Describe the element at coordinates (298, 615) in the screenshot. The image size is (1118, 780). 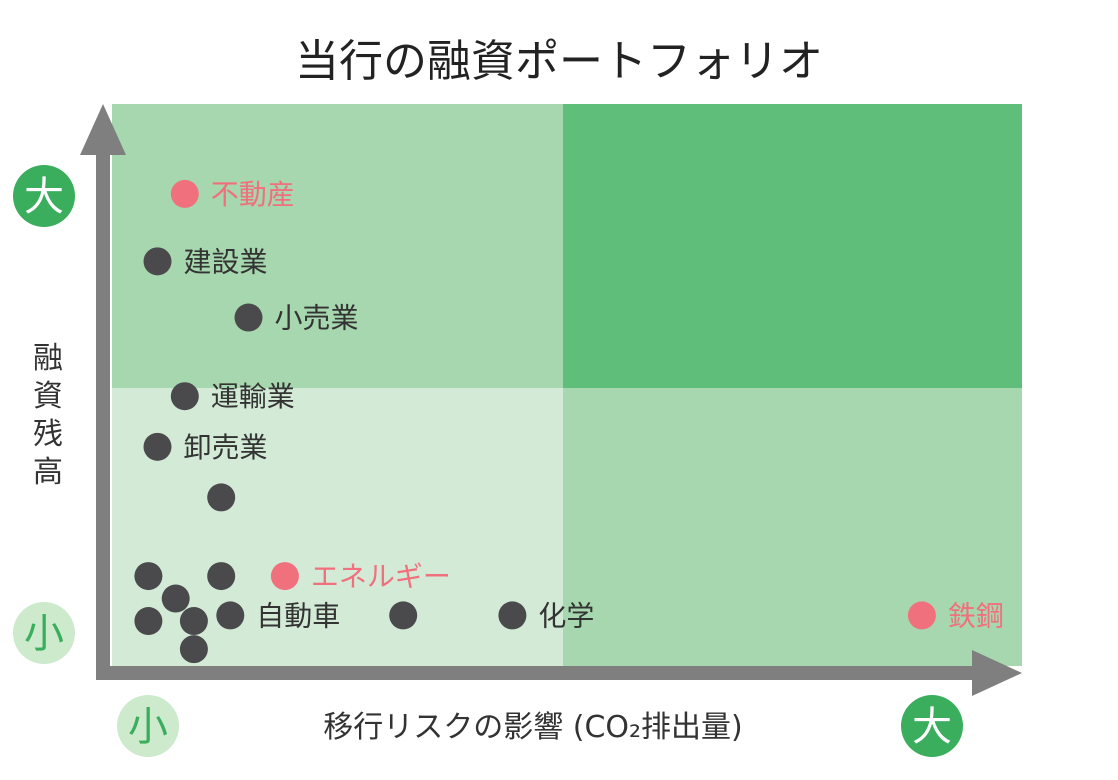
I see `data-point-label: 自動車` at that location.